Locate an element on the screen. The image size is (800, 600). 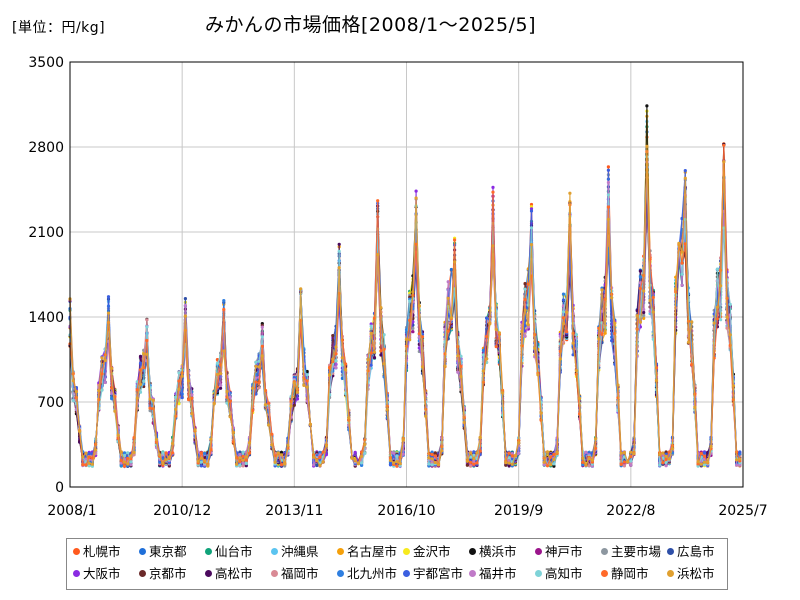
y-tick-label: 2800 is located at coordinates (46, 148).